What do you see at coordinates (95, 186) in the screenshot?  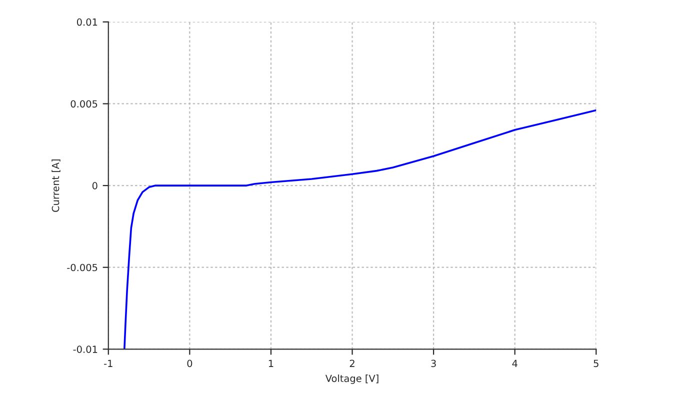 I see `y-tick-label: 0` at bounding box center [95, 186].